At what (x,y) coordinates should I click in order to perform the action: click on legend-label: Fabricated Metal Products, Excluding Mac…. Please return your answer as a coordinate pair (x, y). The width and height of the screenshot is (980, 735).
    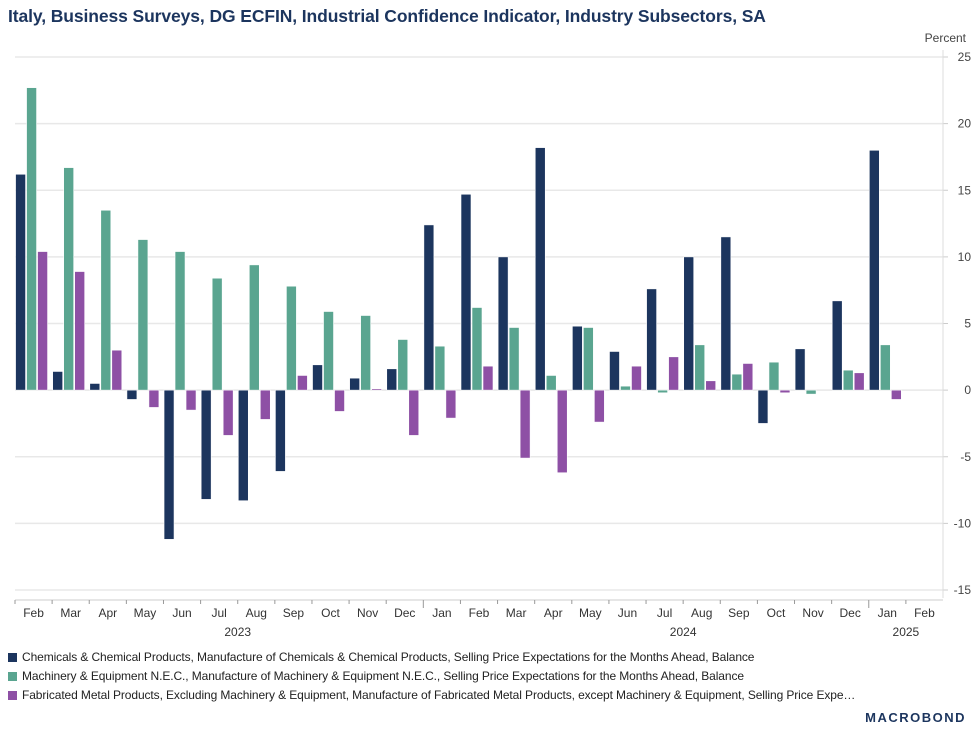
    Looking at the image, I should click on (439, 695).